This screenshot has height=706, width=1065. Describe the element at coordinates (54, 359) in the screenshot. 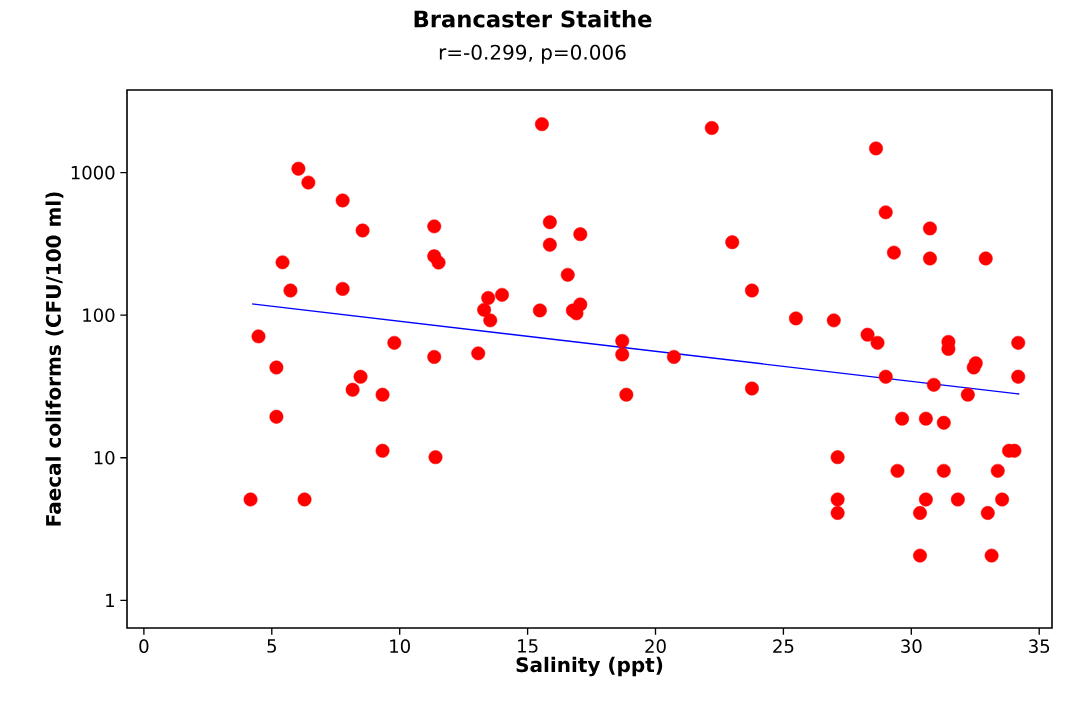

I see `y-axis-title: Faecal coliforms (CFU/100 ml)` at that location.